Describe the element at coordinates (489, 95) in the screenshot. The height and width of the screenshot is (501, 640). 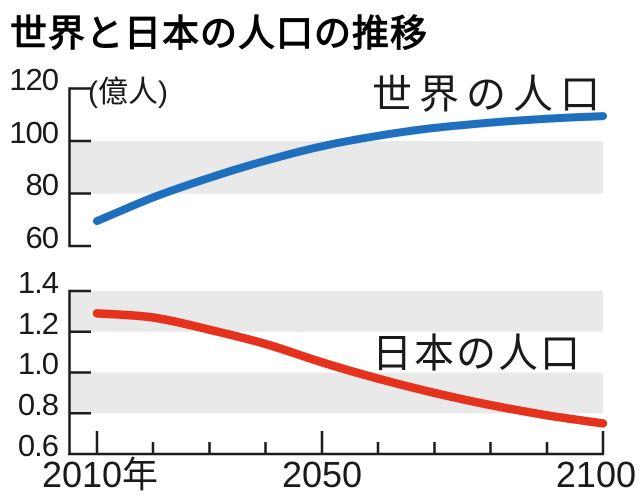
I see `world-series-label: 世界の人口` at that location.